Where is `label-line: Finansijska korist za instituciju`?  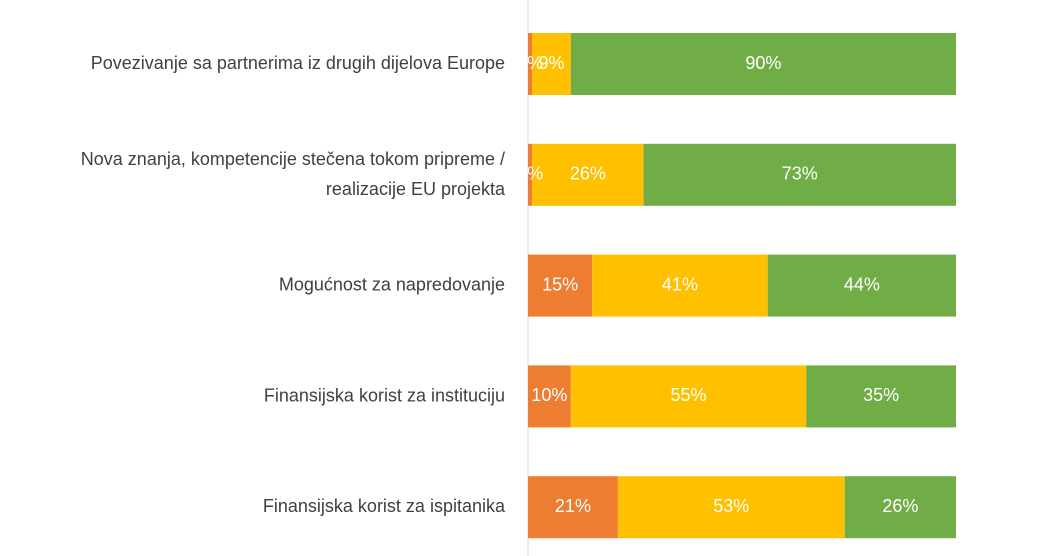
label-line: Finansijska korist za instituciju is located at coordinates (384, 395).